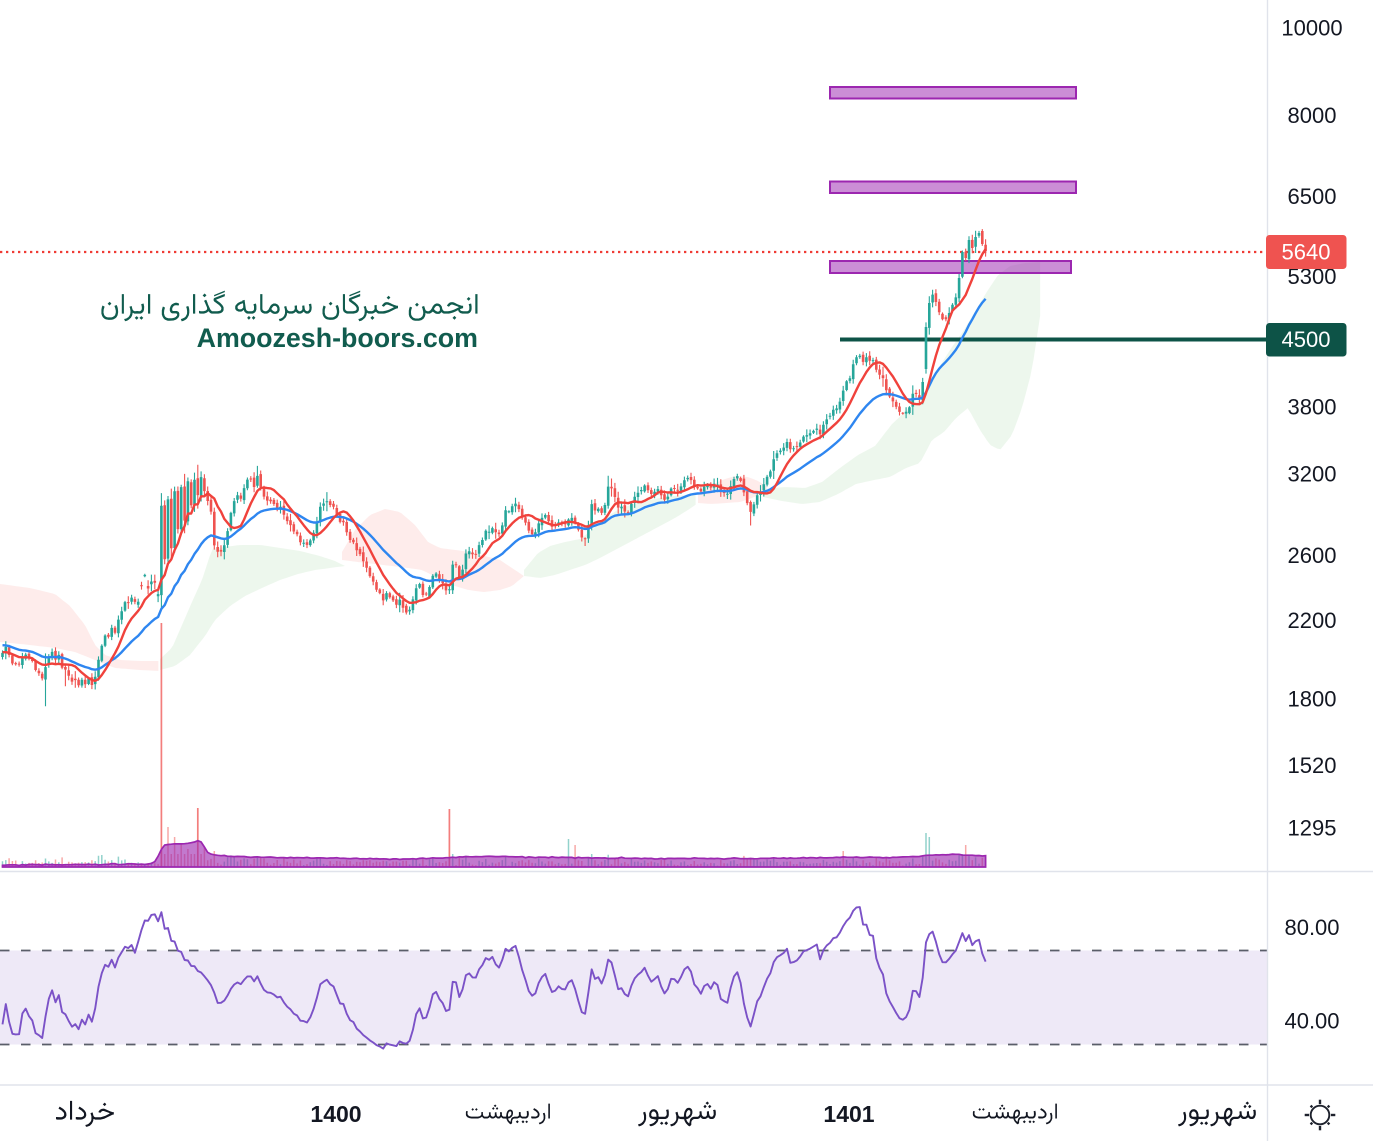  Describe the element at coordinates (1312, 474) in the screenshot. I see `svg-text: 3200` at that location.